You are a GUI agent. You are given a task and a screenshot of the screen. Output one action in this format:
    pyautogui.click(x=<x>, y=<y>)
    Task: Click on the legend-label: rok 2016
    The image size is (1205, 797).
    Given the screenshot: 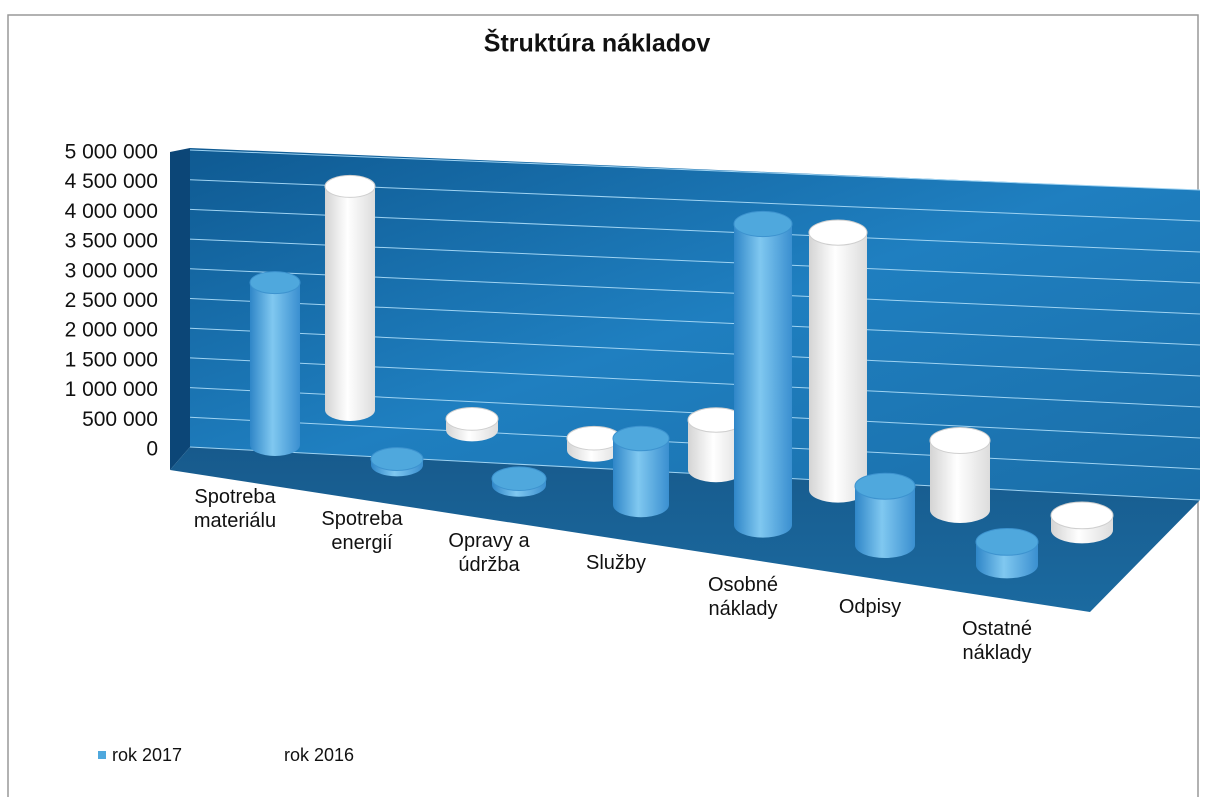 What is the action you would take?
    pyautogui.click(x=319, y=755)
    